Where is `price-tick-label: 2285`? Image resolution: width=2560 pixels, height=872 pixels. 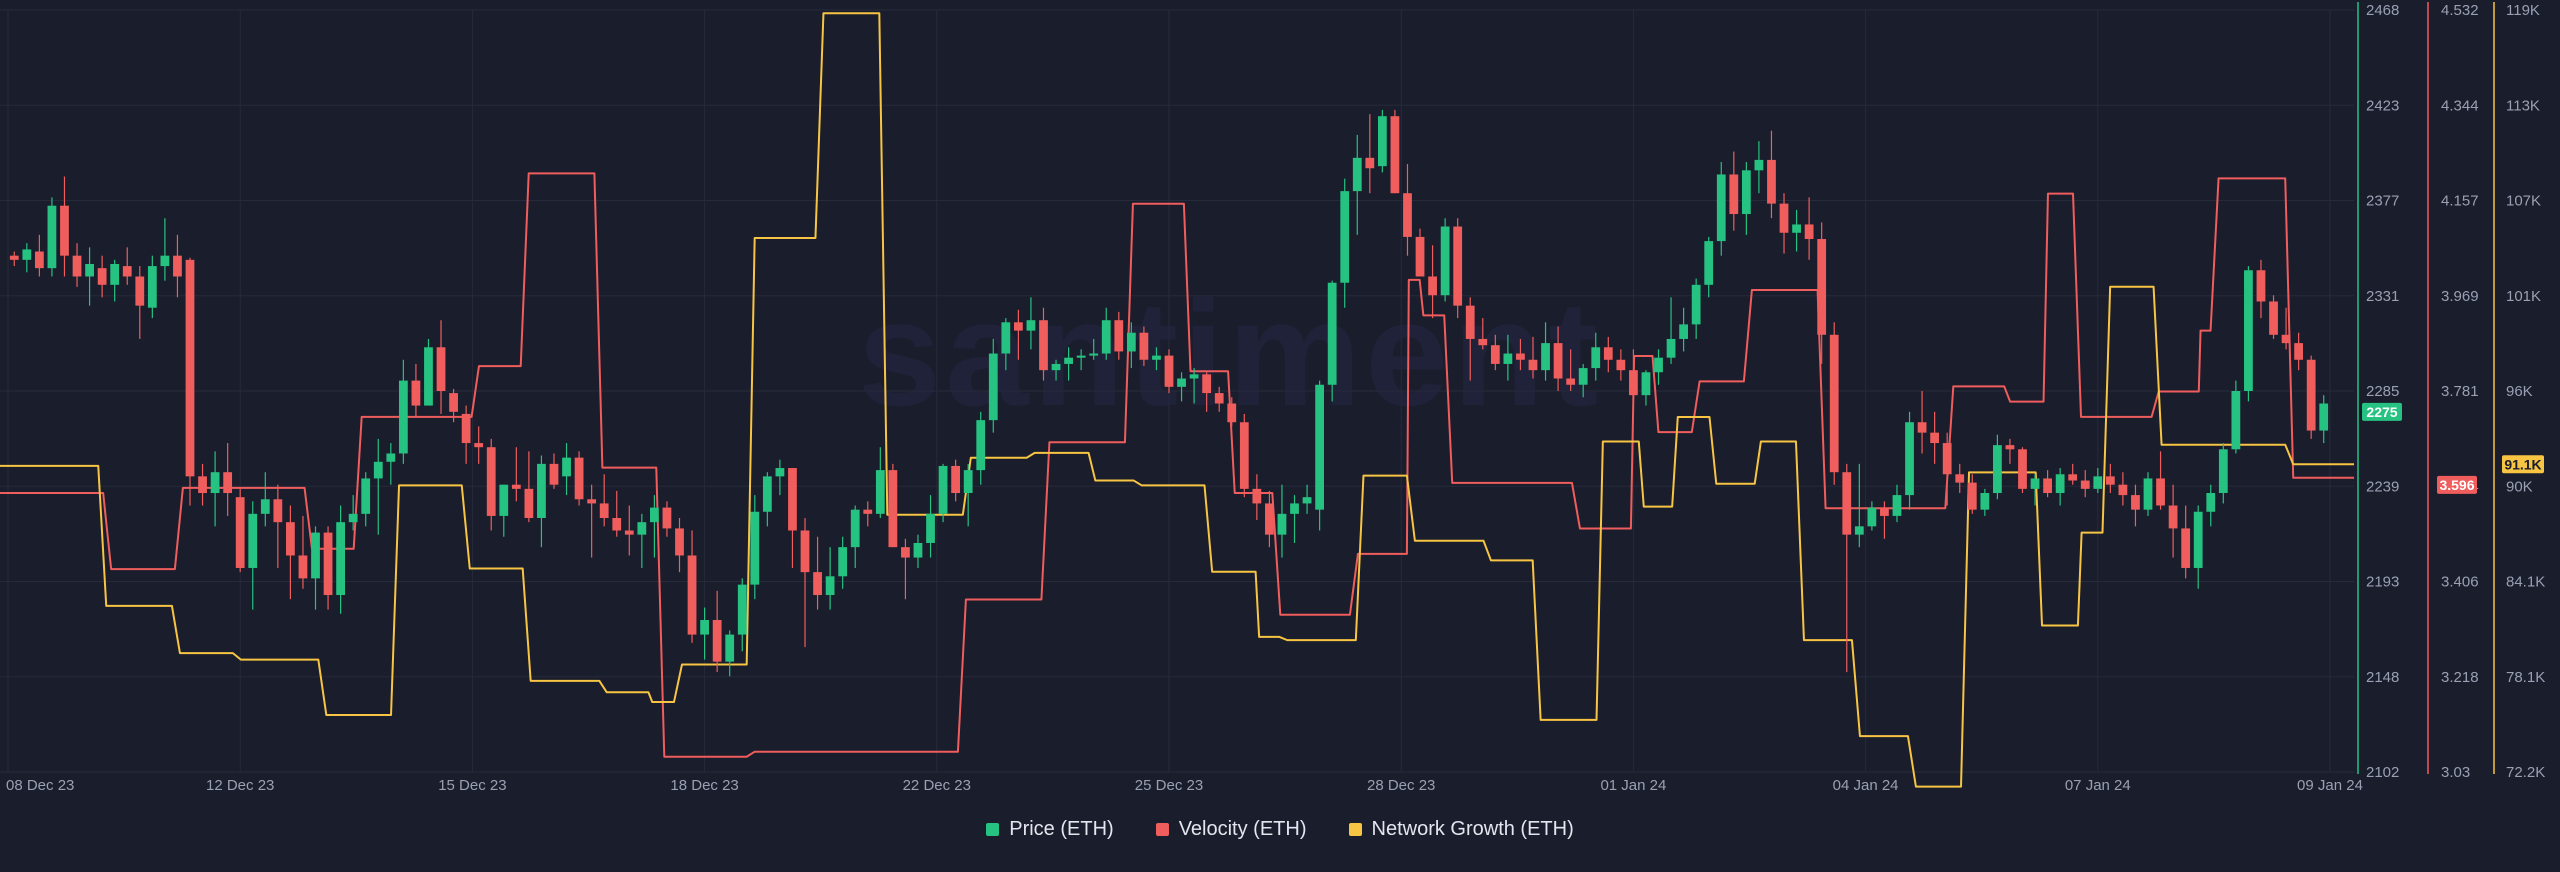
price-tick-label: 2285 is located at coordinates (2382, 391).